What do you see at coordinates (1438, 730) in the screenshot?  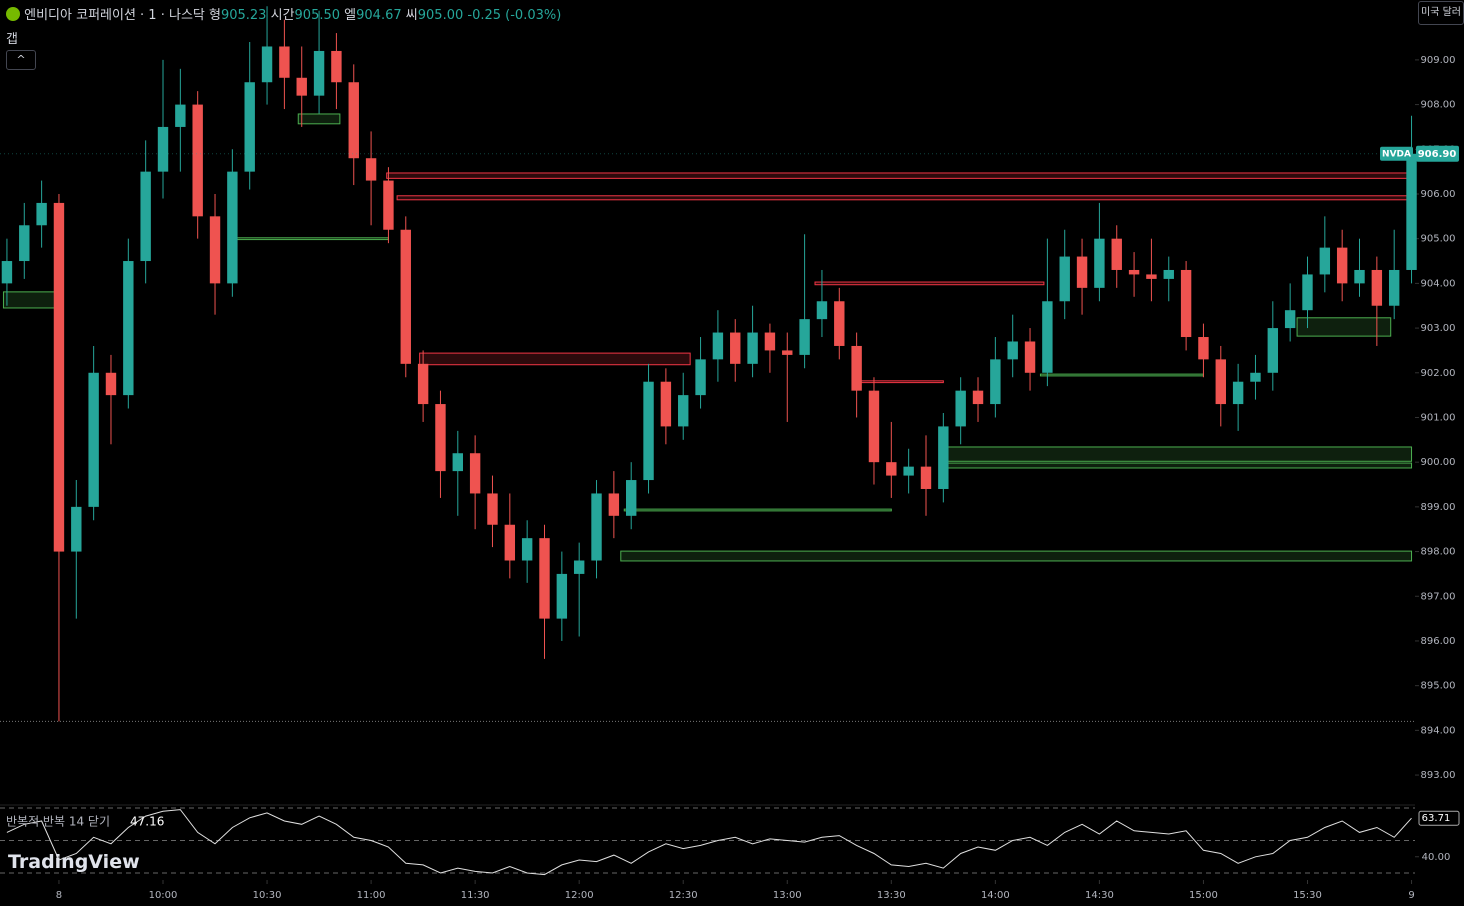 I see `y-tick-label: 894.00` at bounding box center [1438, 730].